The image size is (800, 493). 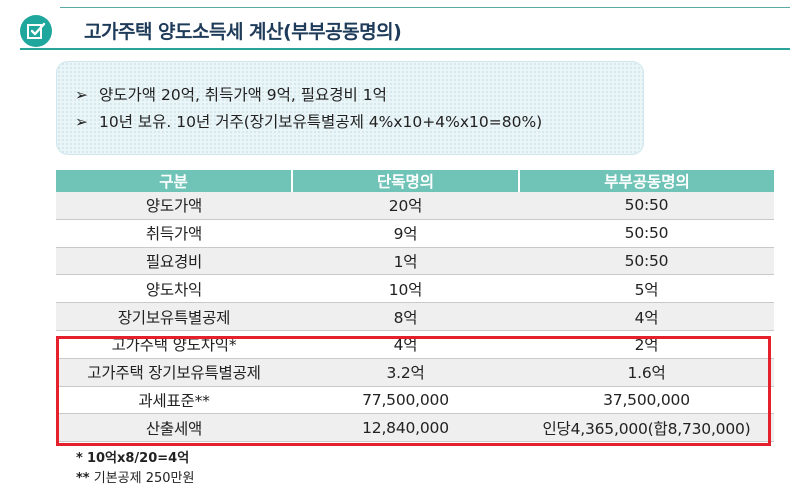 What do you see at coordinates (174, 261) in the screenshot?
I see `row-label: 필요경비` at bounding box center [174, 261].